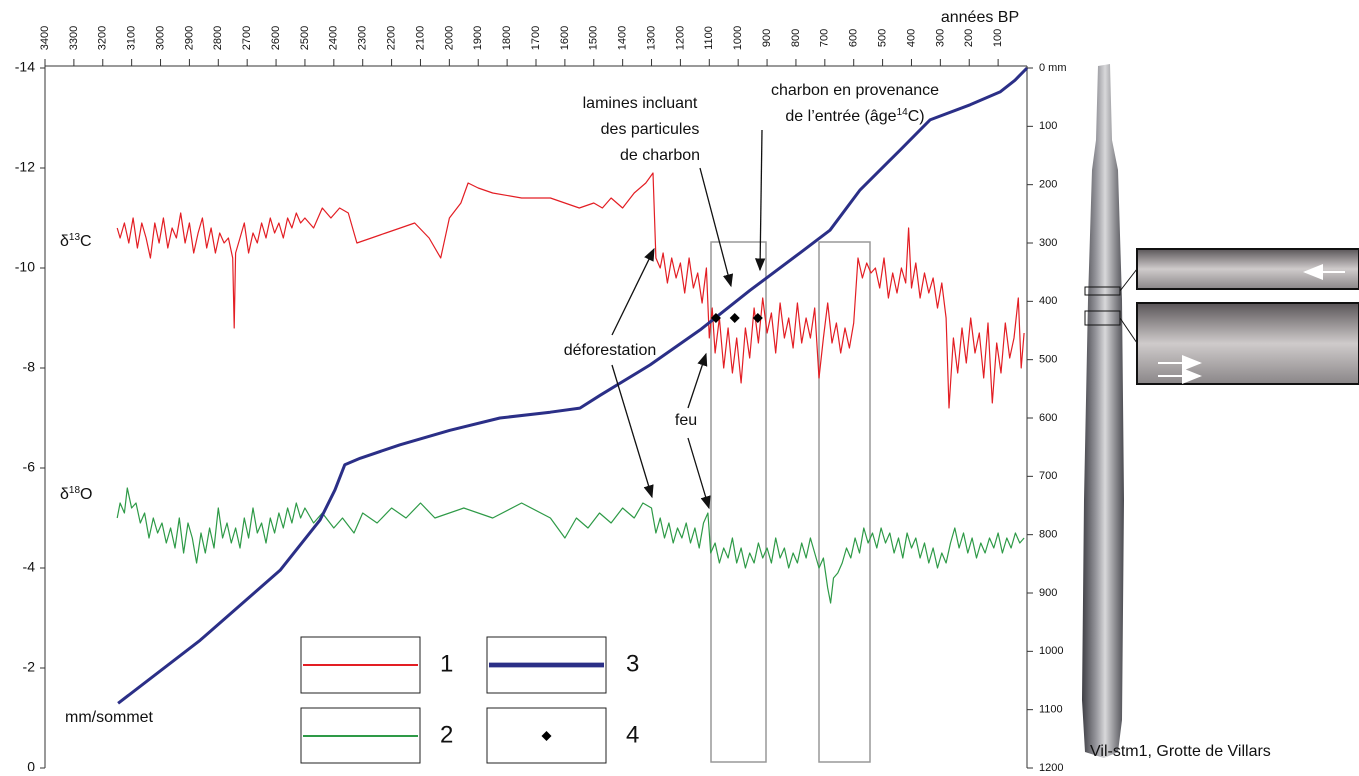 The width and height of the screenshot is (1359, 776). I want to click on y2-tick-label: 300, so click(1048, 243).